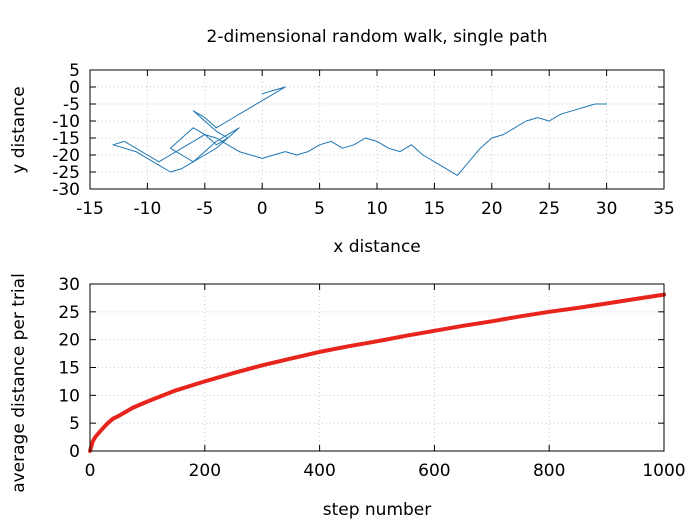  I want to click on y-tick-label: -5, so click(71, 105).